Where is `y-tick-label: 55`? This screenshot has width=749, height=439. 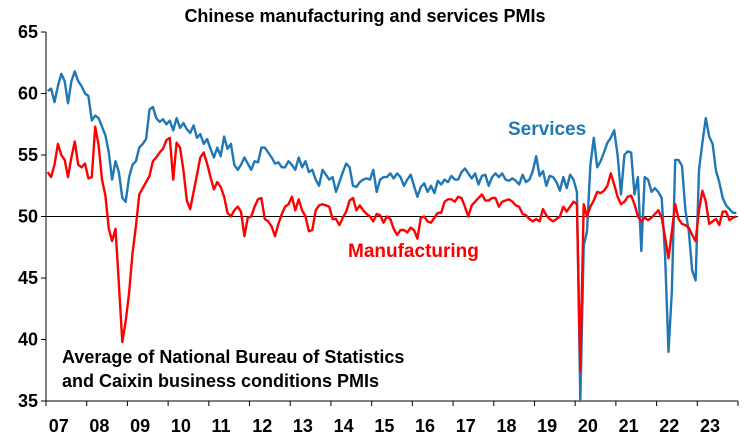 y-tick-label: 55 is located at coordinates (28, 155).